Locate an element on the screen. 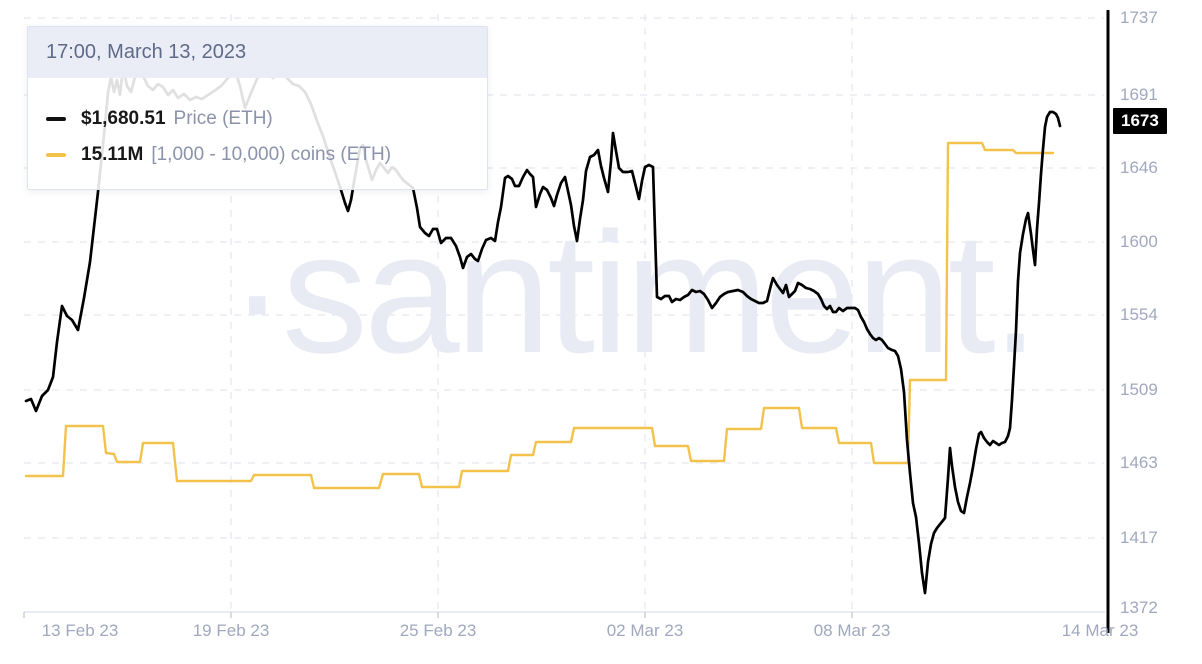 The image size is (1202, 664). x-tick-25-feb: 25 Feb 23 is located at coordinates (438, 630).